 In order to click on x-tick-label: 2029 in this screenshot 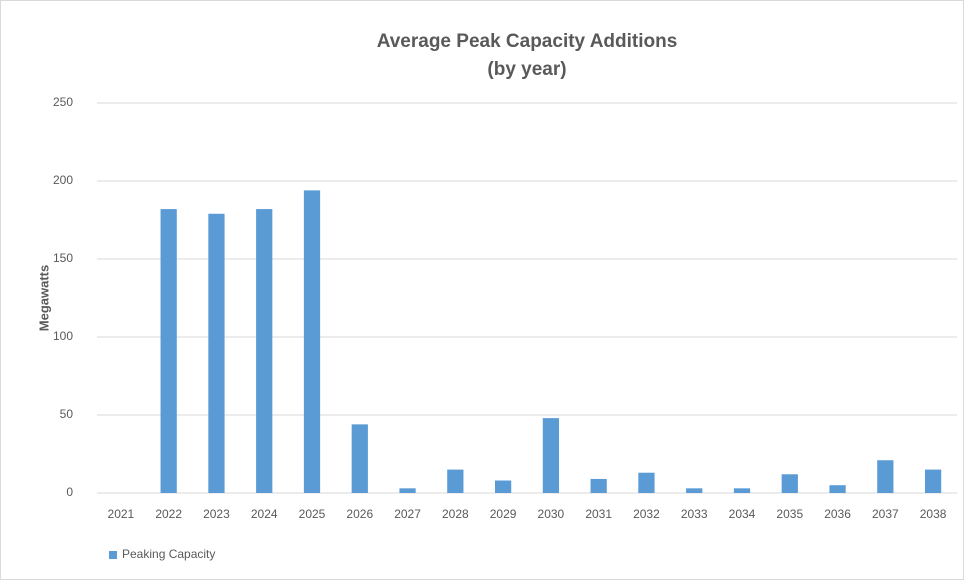, I will do `click(503, 514)`.